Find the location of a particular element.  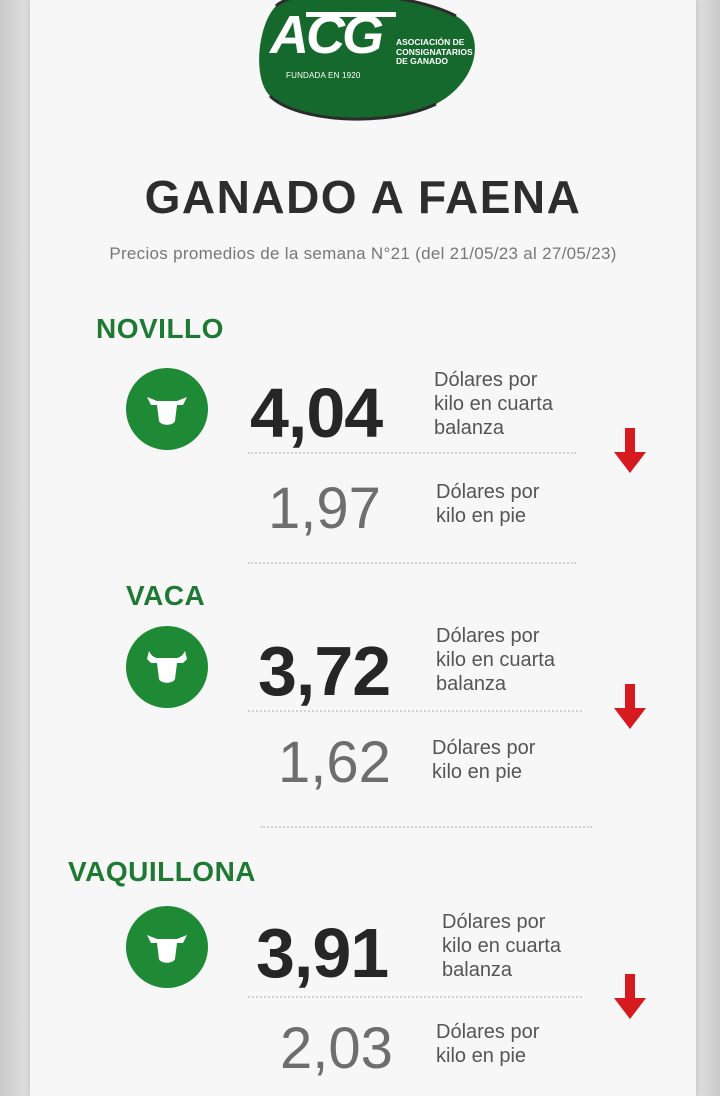

logo-brand-text: ACG is located at coordinates (327, 35).